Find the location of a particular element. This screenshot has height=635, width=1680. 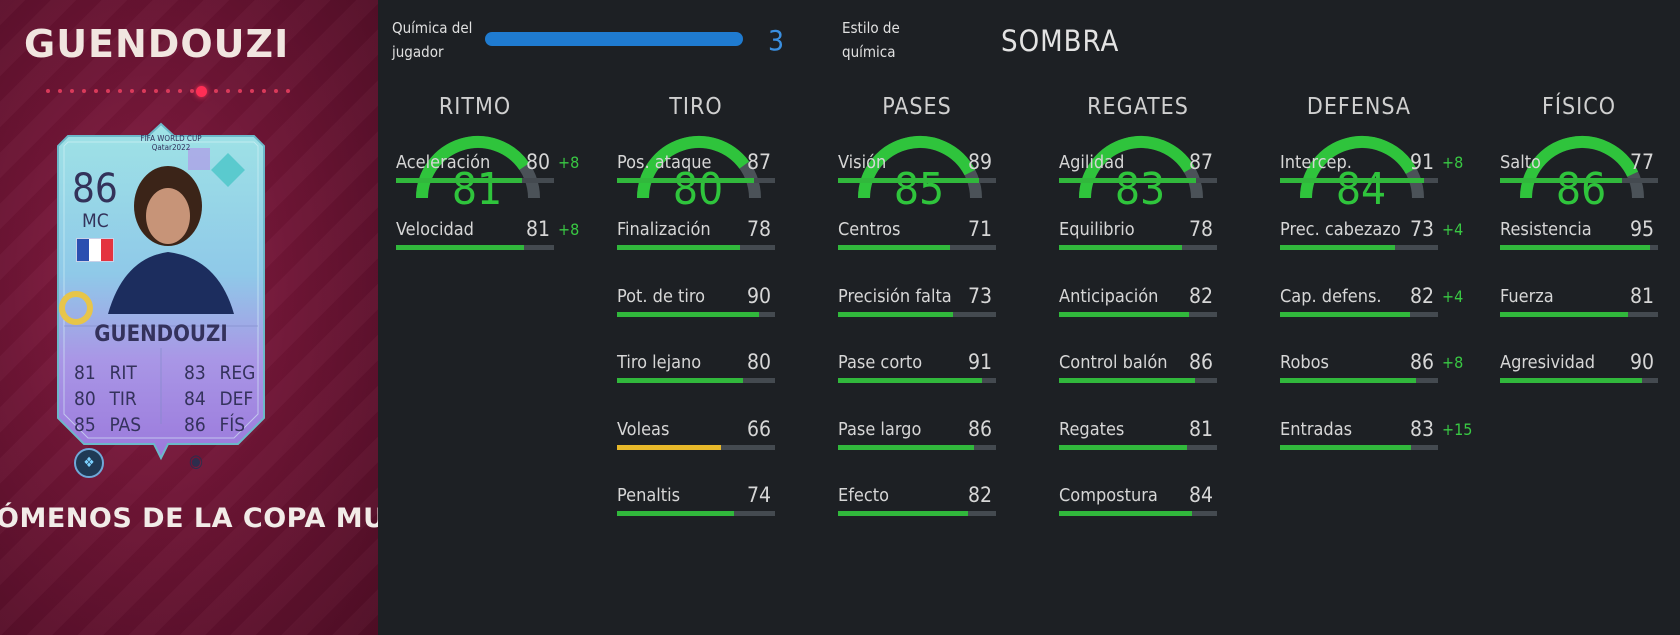

card-stat-value: 86 is located at coordinates (195, 425).